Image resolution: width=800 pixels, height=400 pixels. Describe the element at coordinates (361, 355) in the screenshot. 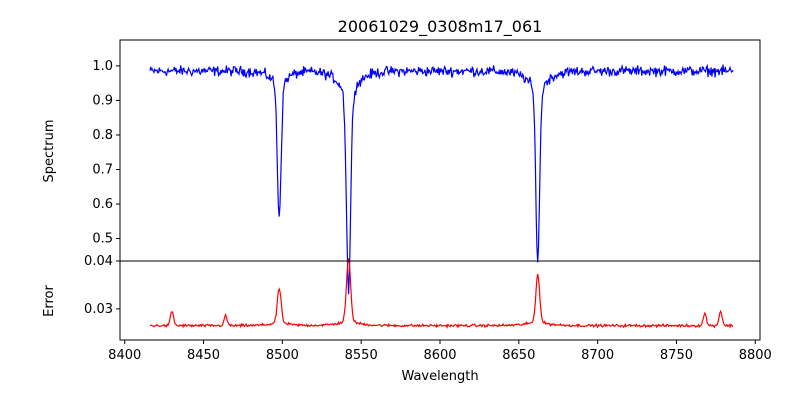

I see `wavelength-x-tick-label: 8550` at that location.